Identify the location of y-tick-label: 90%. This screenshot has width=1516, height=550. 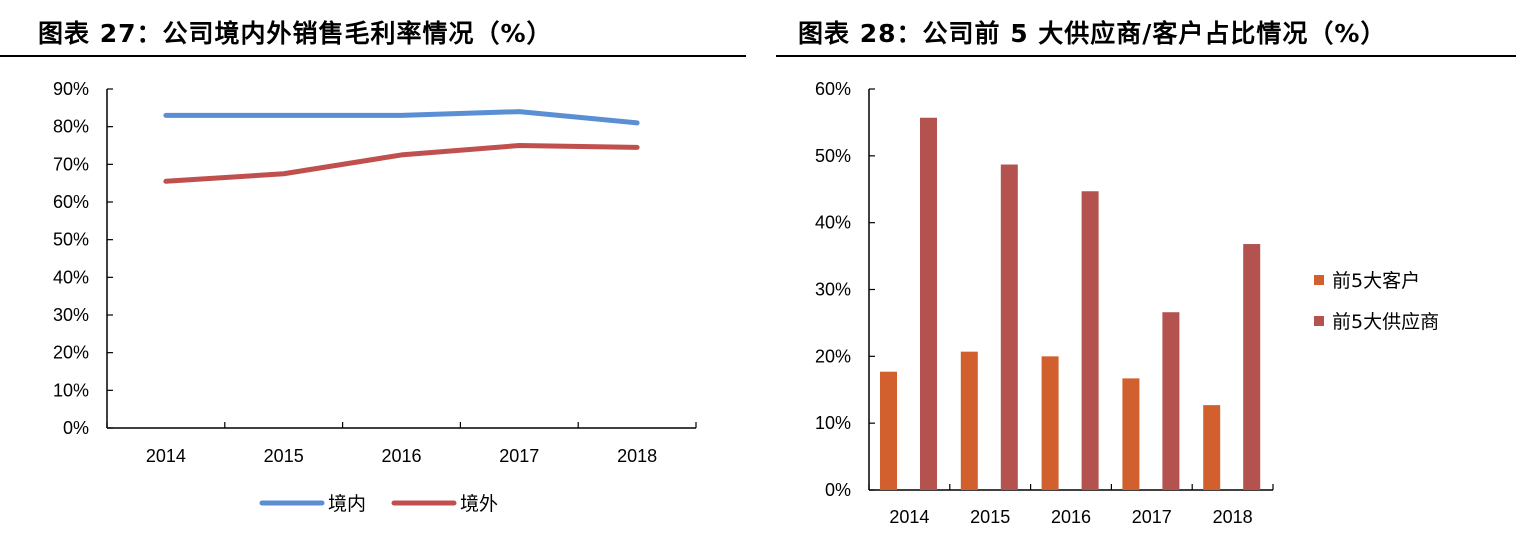
(71, 89).